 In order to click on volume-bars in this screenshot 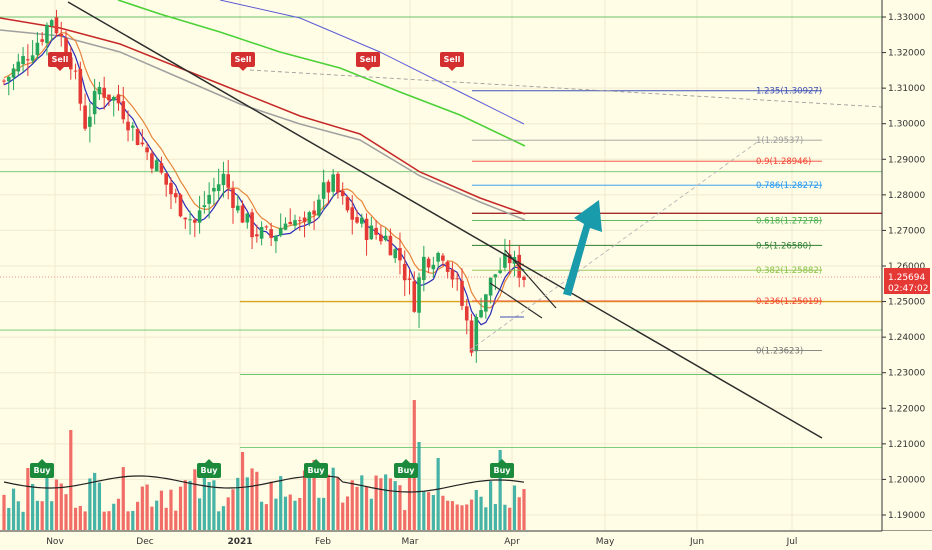, I will do `click(264, 465)`.